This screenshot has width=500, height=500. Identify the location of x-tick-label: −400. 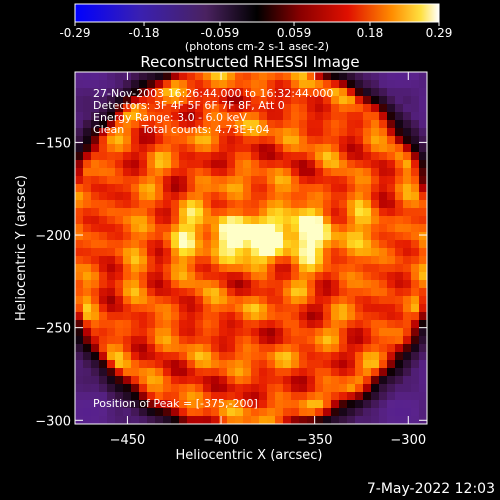
(221, 440).